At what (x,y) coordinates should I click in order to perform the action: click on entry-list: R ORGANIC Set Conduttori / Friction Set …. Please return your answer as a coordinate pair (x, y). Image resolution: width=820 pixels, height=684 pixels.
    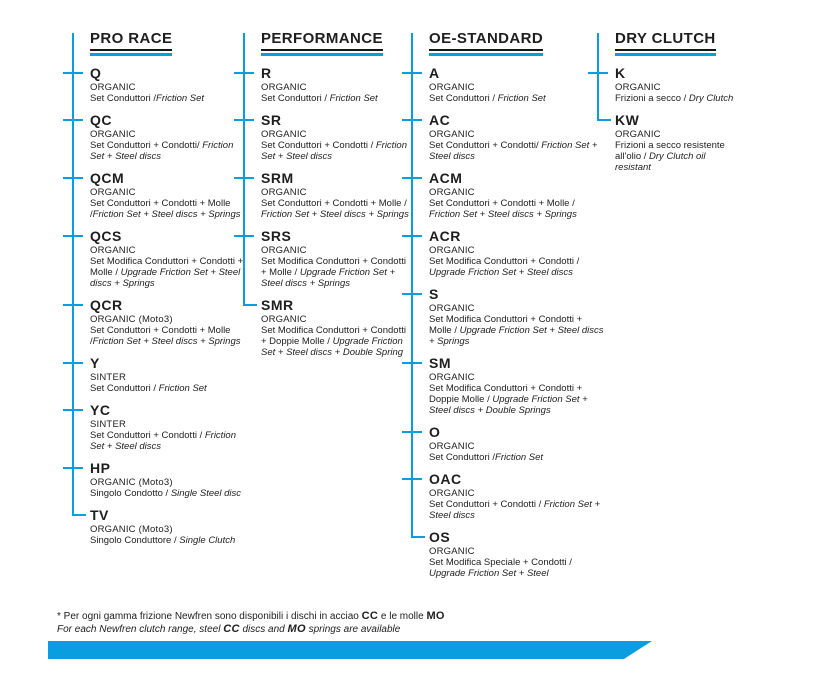
    Looking at the image, I should click on (322, 211).